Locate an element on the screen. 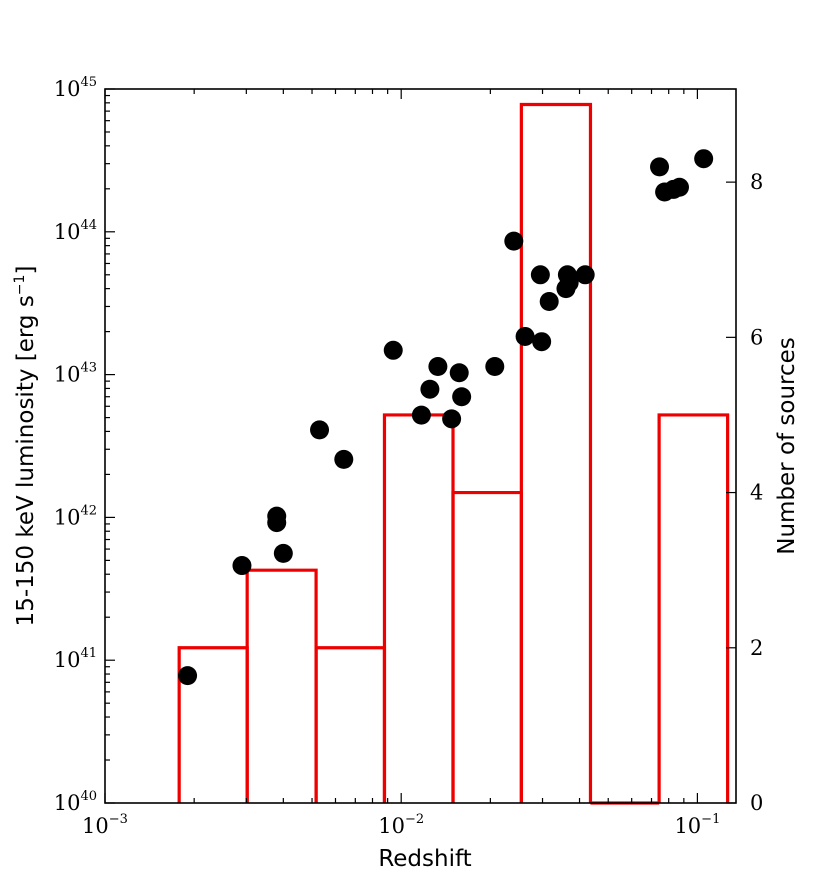  x-tick-label-exponent: −3 is located at coordinates (118, 819).